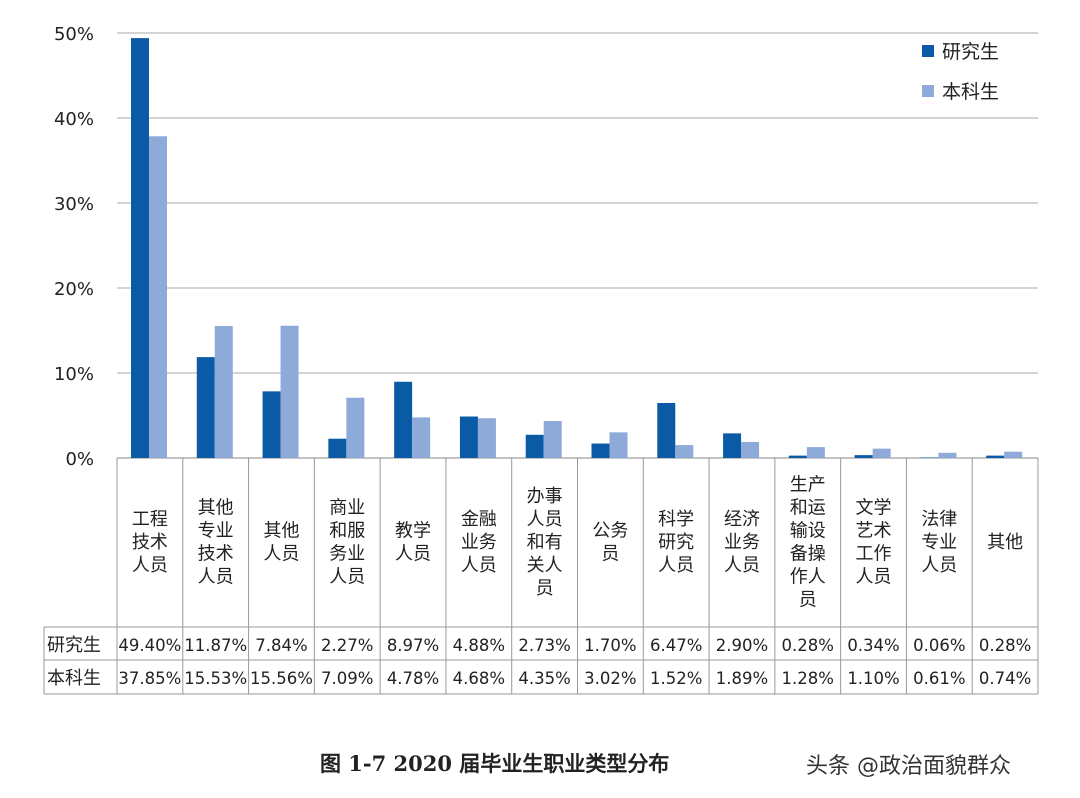 The width and height of the screenshot is (1080, 798). Describe the element at coordinates (676, 542) in the screenshot. I see `category-label: 科学研究人员` at that location.